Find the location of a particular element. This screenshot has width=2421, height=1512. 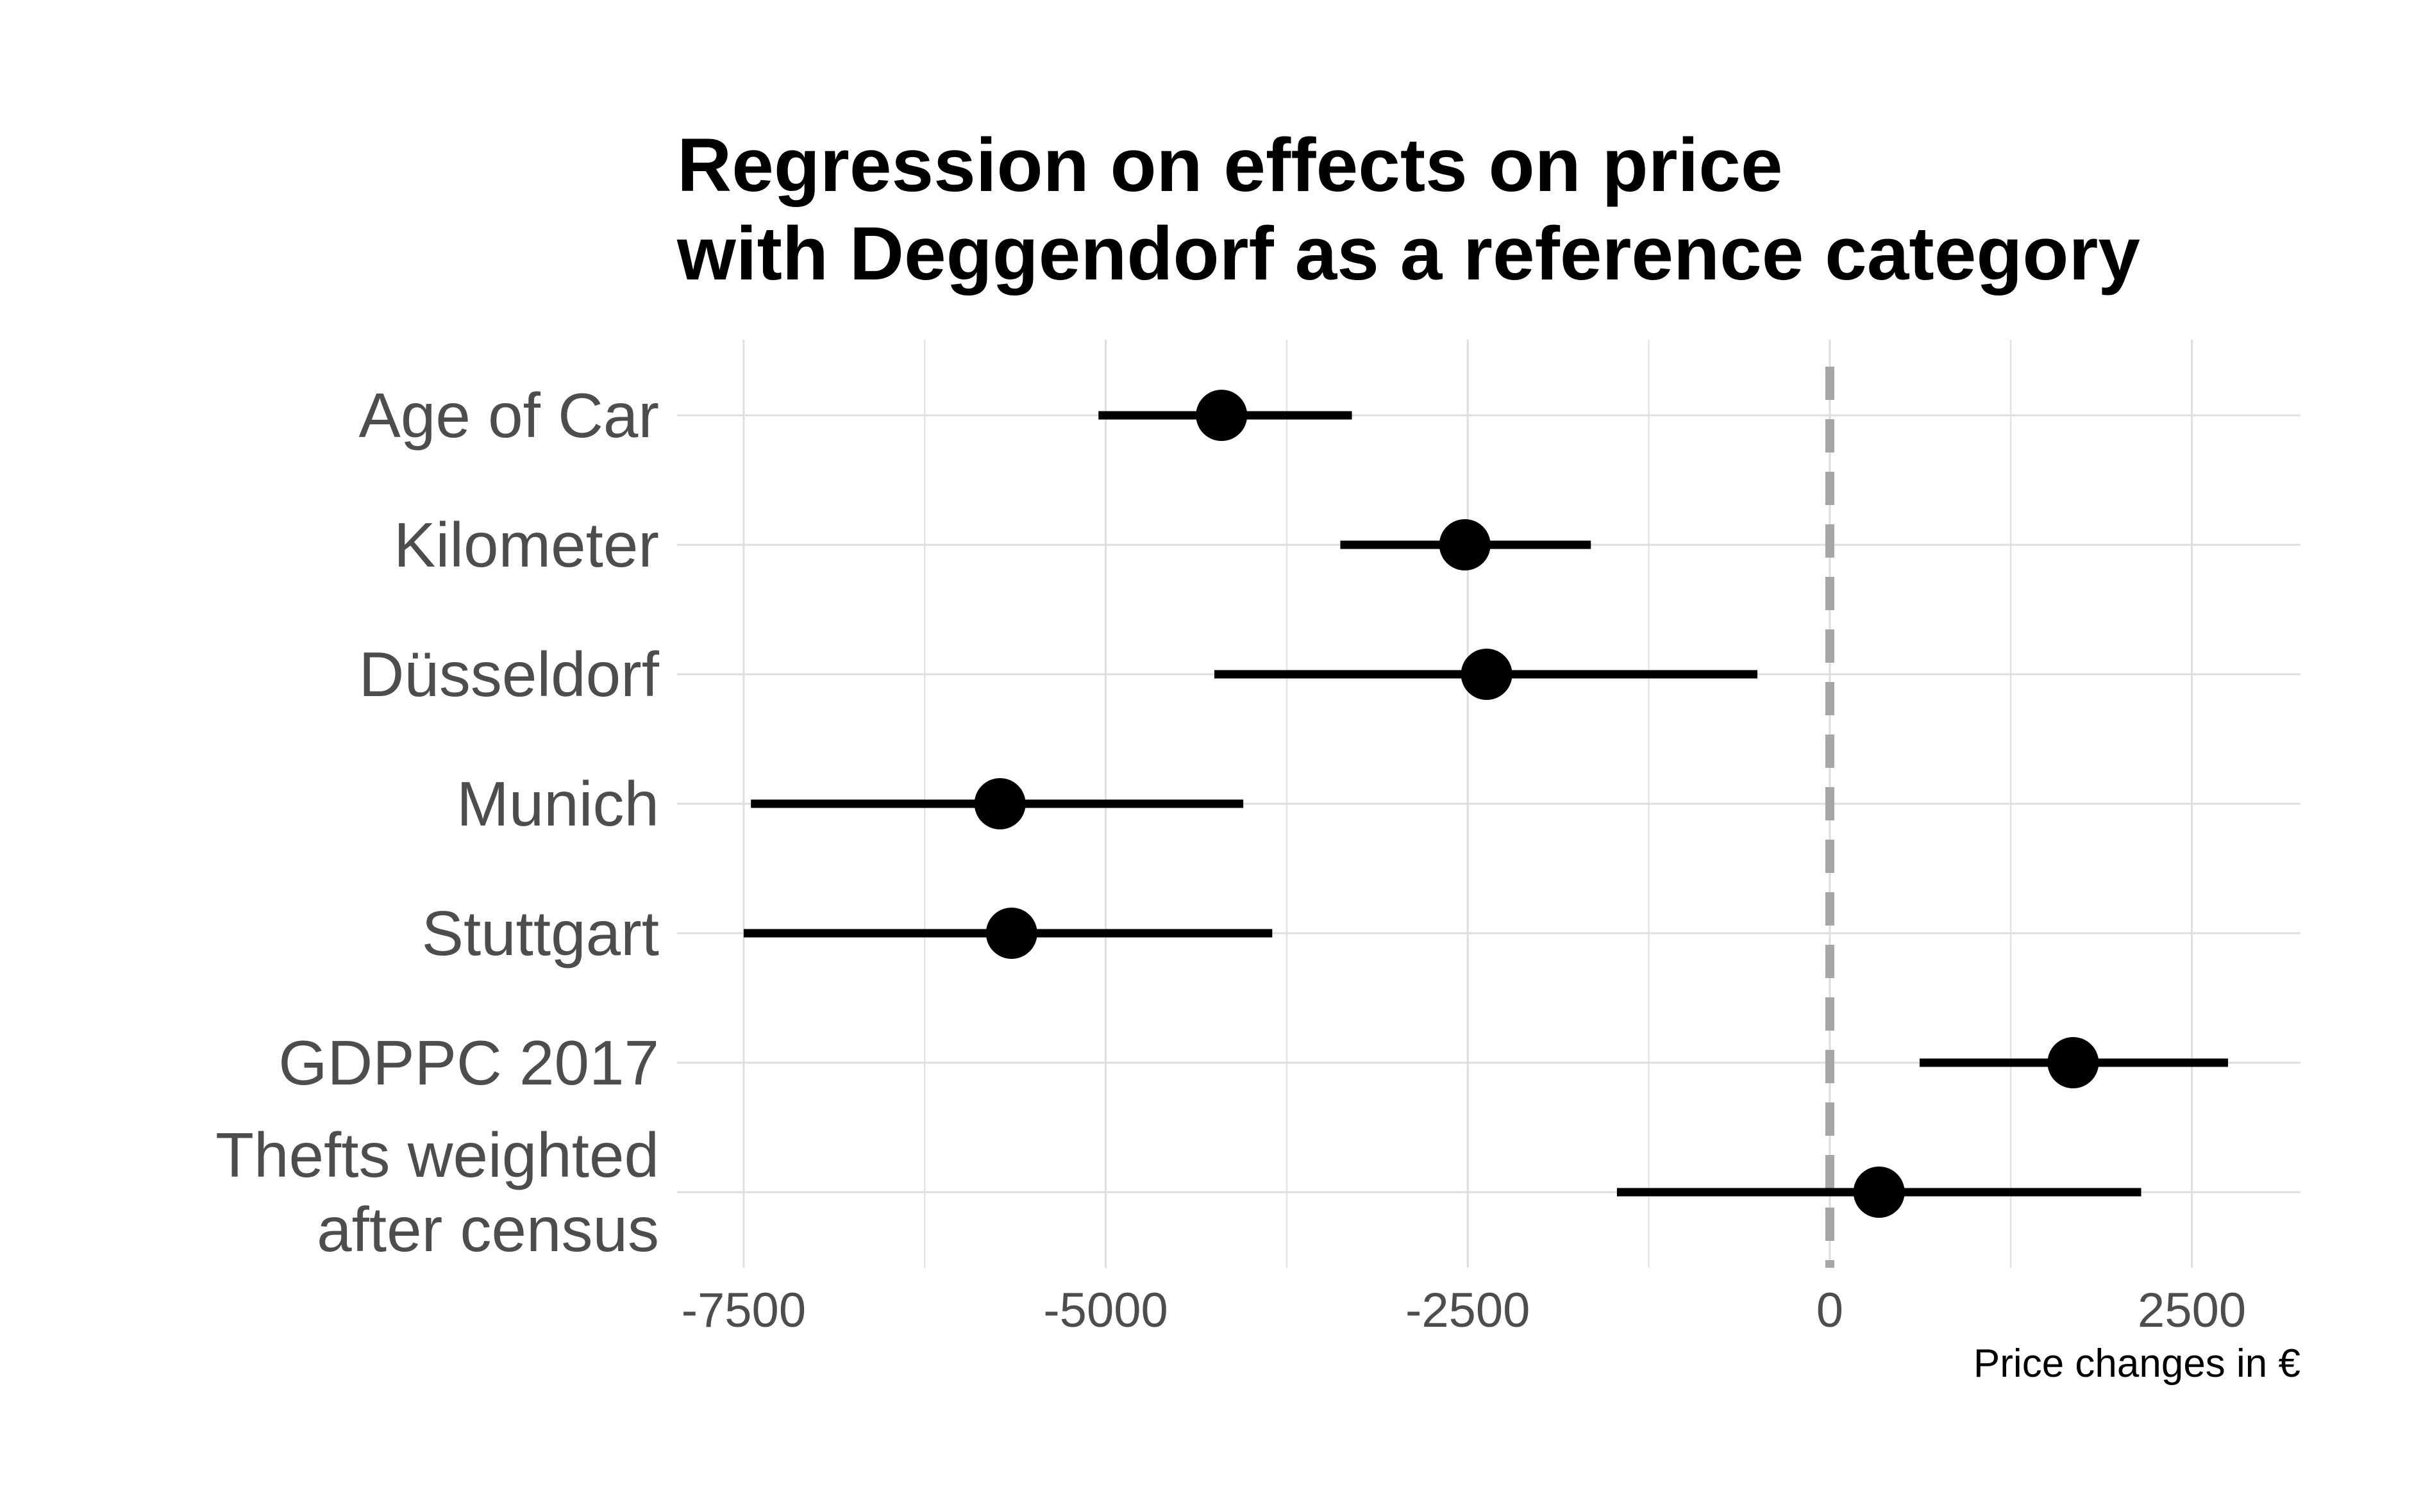

category-label: GDPPC 2017 is located at coordinates (469, 1062).